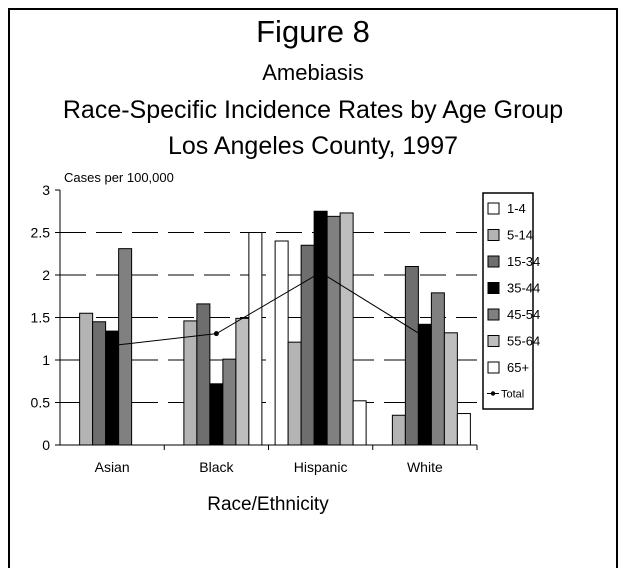 The image size is (621, 568). I want to click on total-series-line, so click(268, 308).